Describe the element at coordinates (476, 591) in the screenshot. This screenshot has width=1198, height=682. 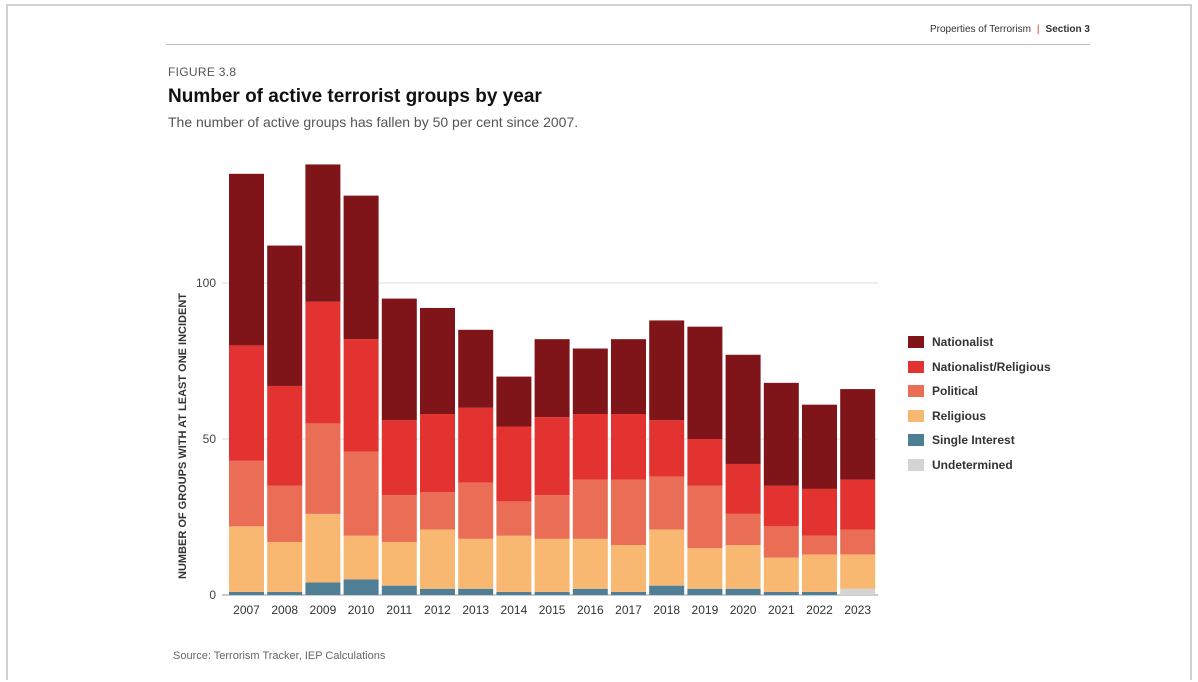
I see `bar-segment-single-interest-2013` at that location.